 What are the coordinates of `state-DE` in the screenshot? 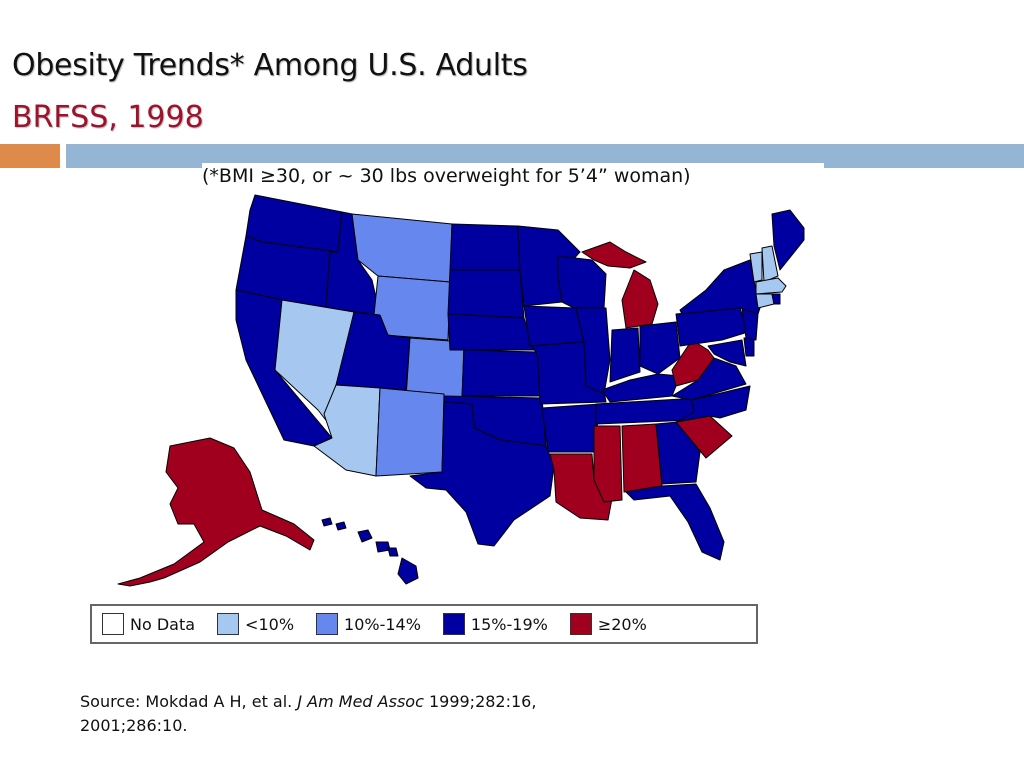 It's located at (749, 347).